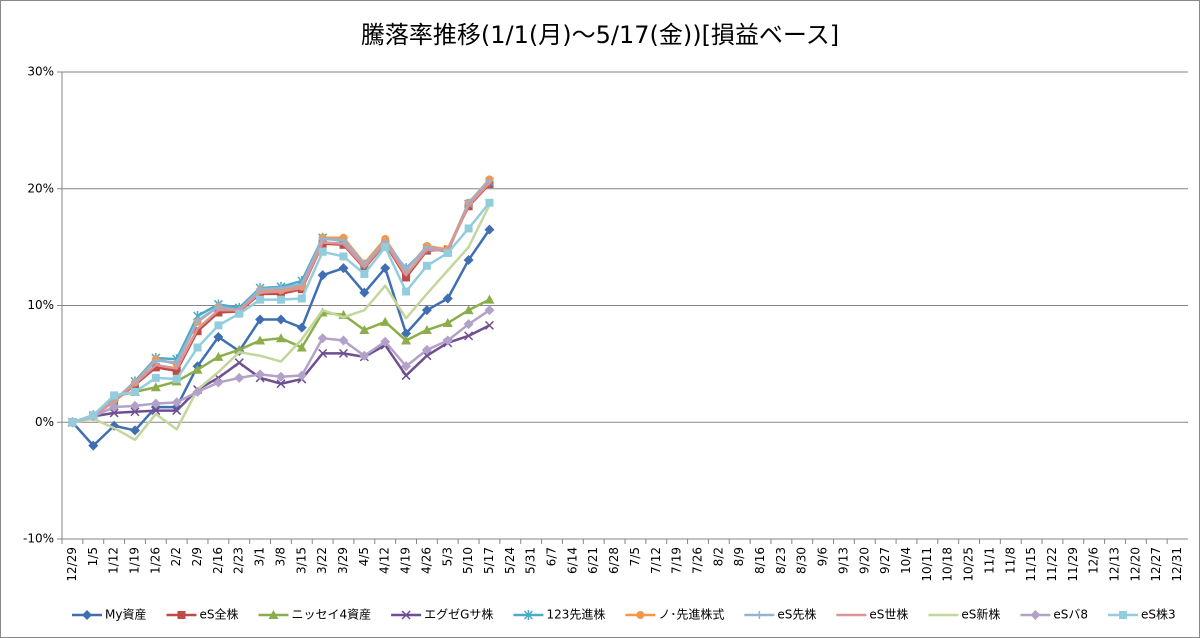 The image size is (1200, 638). I want to click on y-tick-label: -10%, so click(38, 539).